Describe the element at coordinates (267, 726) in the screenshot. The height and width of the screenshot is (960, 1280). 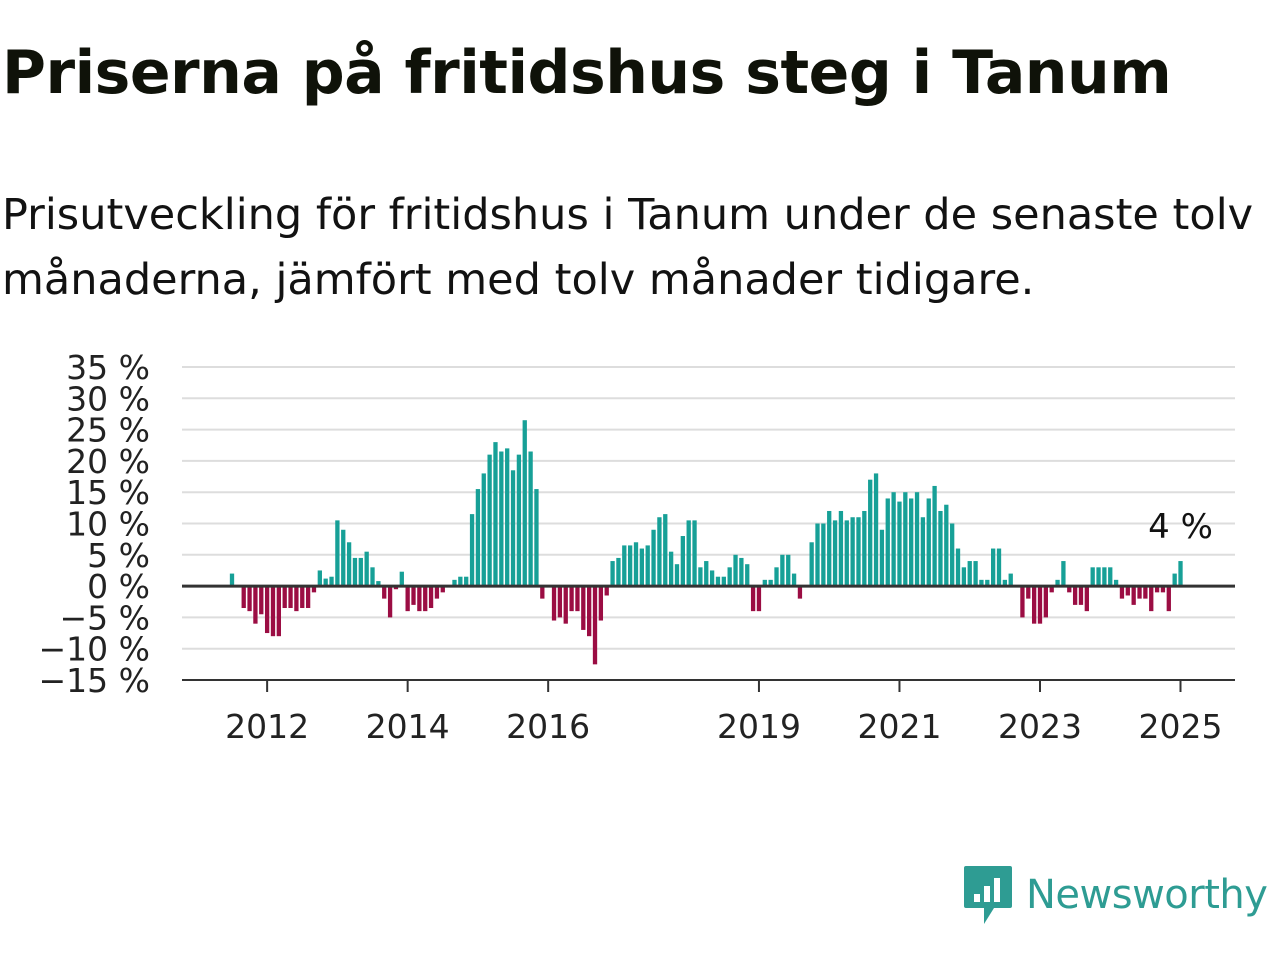
I see `x-tick-label: 2012` at that location.